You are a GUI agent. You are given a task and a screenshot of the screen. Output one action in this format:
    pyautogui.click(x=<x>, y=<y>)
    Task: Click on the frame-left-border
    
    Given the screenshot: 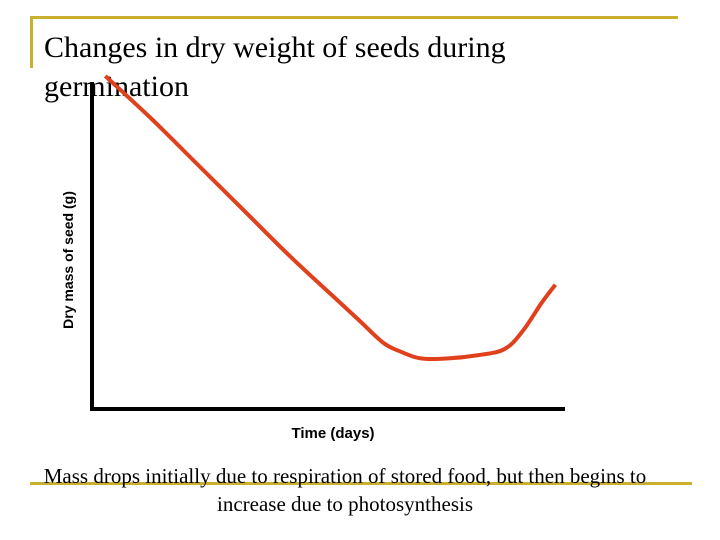 What is the action you would take?
    pyautogui.click(x=31, y=42)
    